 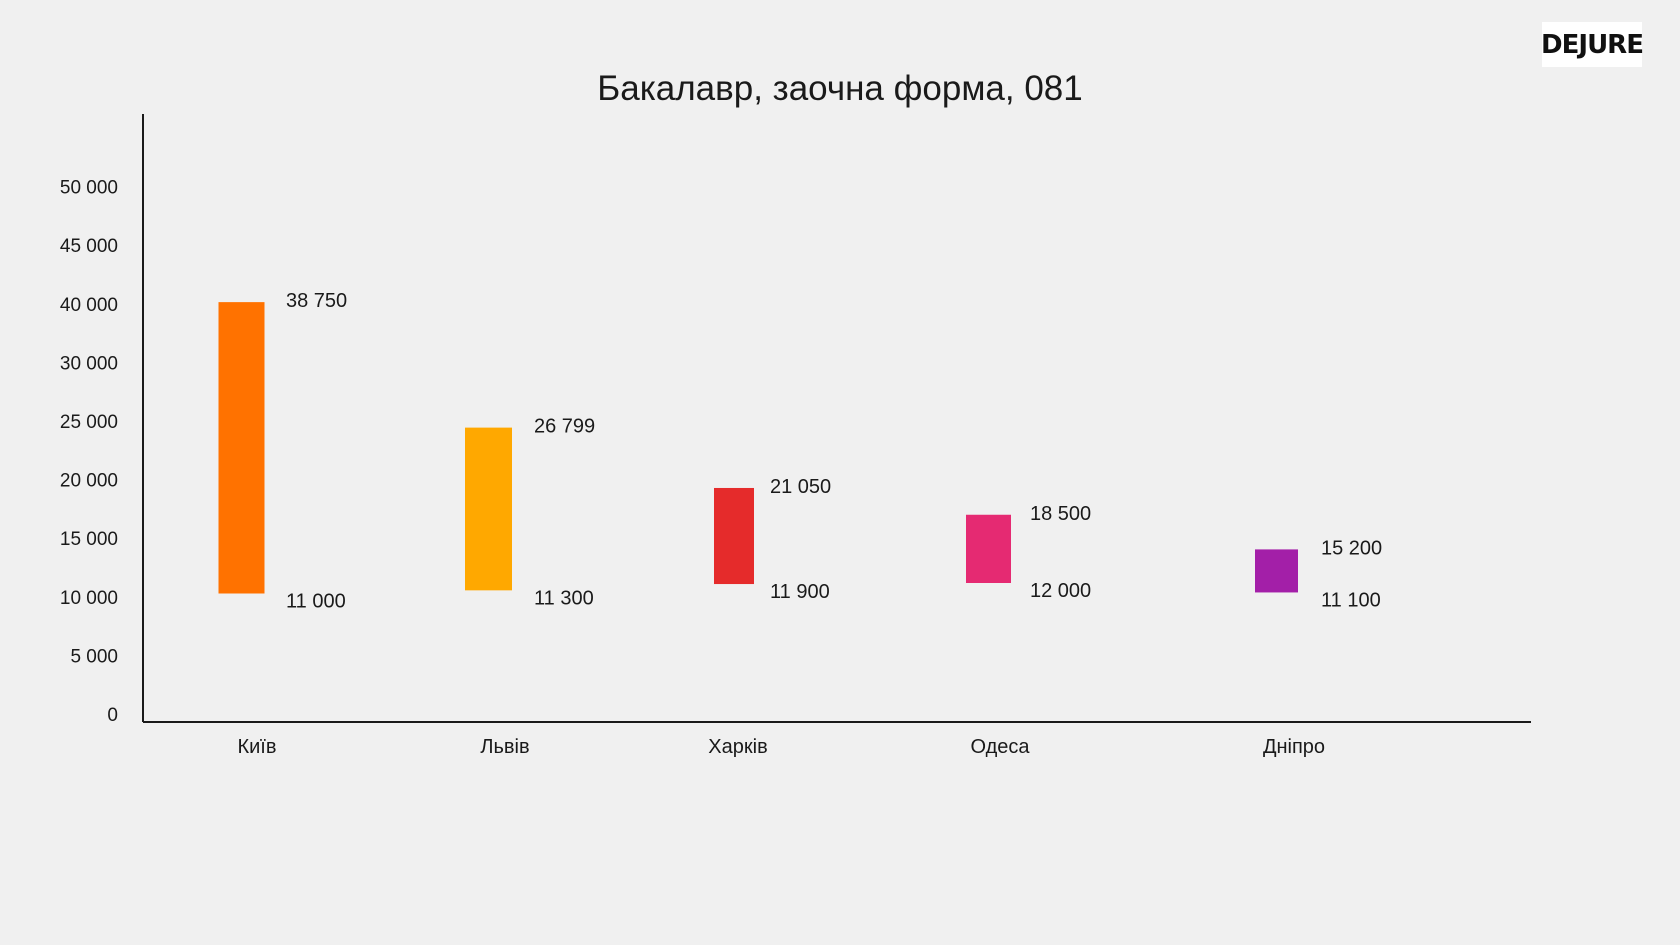 I want to click on bar-max-label: 26 799, so click(x=564, y=427).